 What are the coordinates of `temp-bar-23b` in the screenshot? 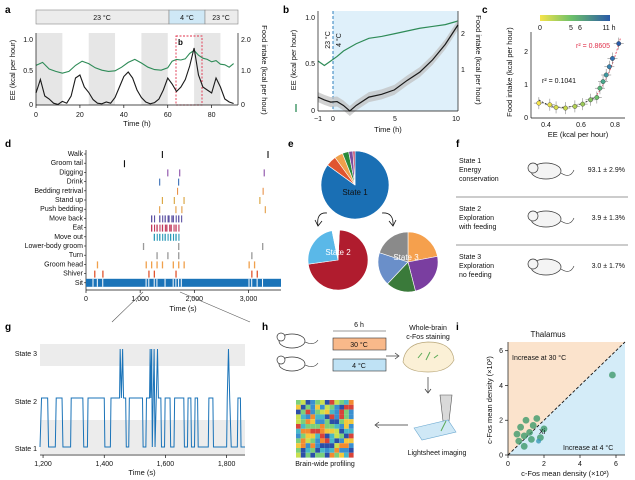 It's located at (221, 17).